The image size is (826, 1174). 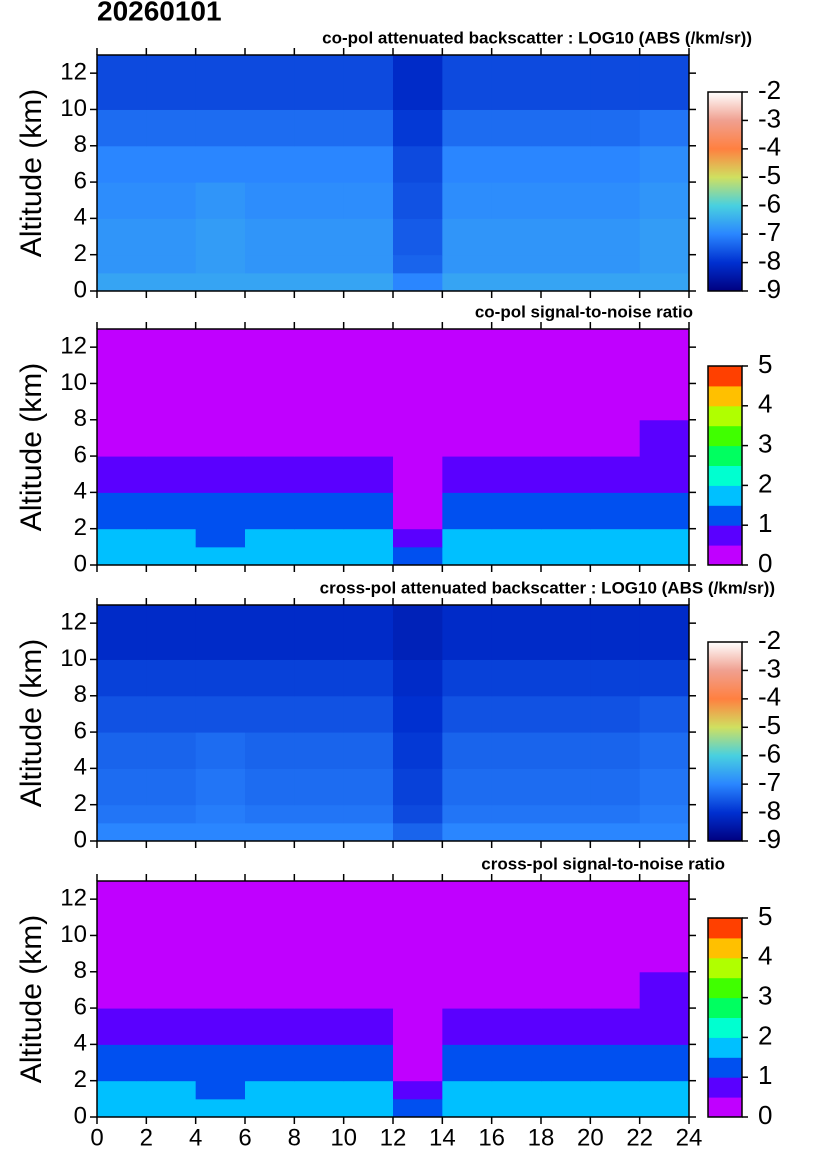 What do you see at coordinates (80, 803) in the screenshot?
I see `y-tick-label: 2` at bounding box center [80, 803].